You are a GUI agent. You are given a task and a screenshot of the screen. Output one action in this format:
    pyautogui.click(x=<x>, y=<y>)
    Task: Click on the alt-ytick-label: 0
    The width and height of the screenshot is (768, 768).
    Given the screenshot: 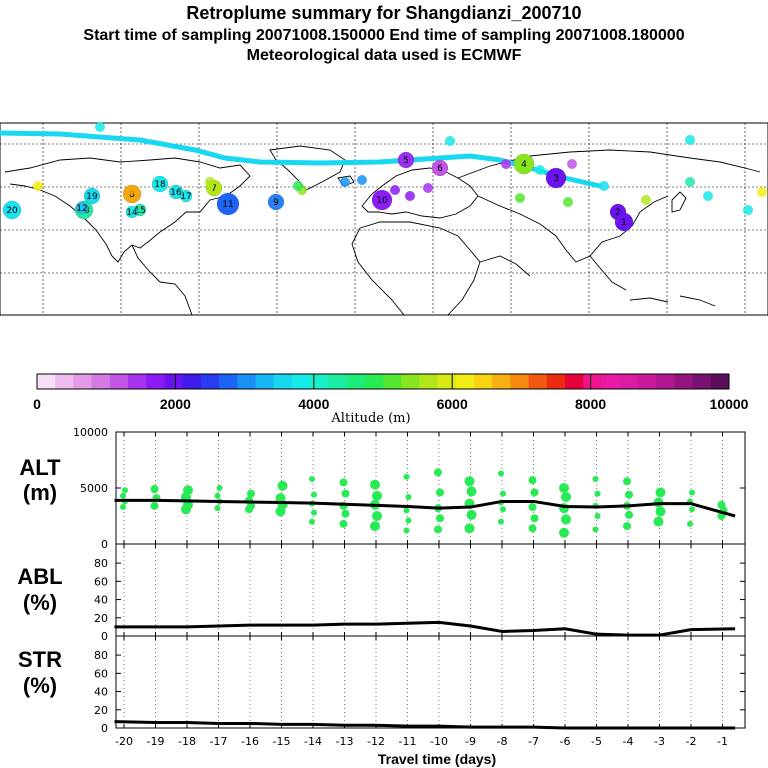 What is the action you would take?
    pyautogui.click(x=104, y=544)
    